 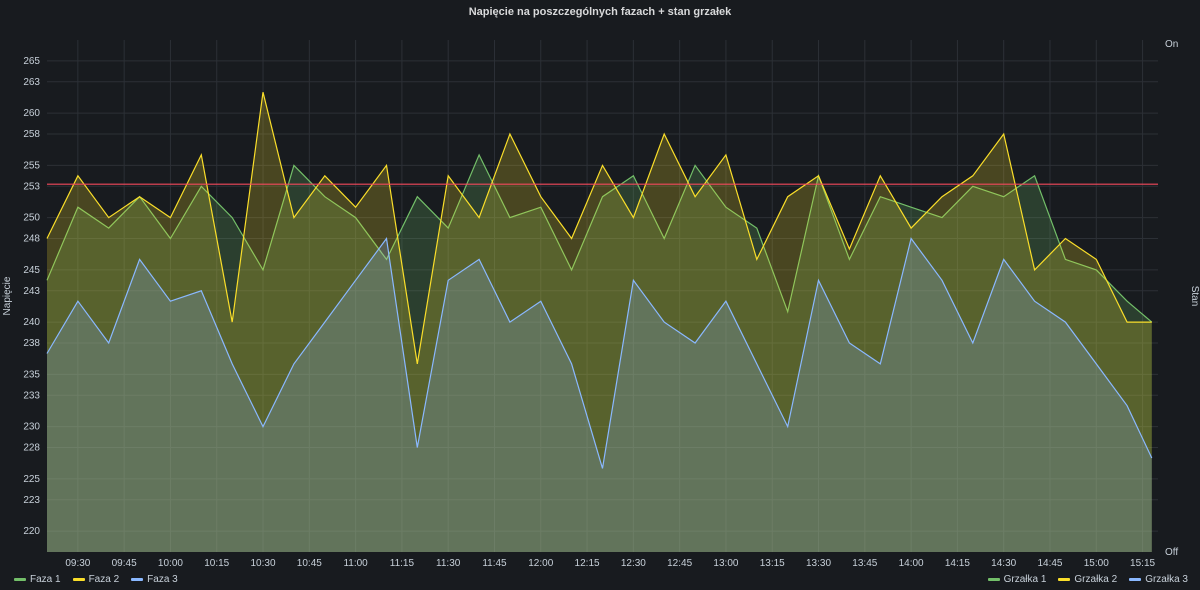 I want to click on x-tick-label: 13:45, so click(x=864, y=563).